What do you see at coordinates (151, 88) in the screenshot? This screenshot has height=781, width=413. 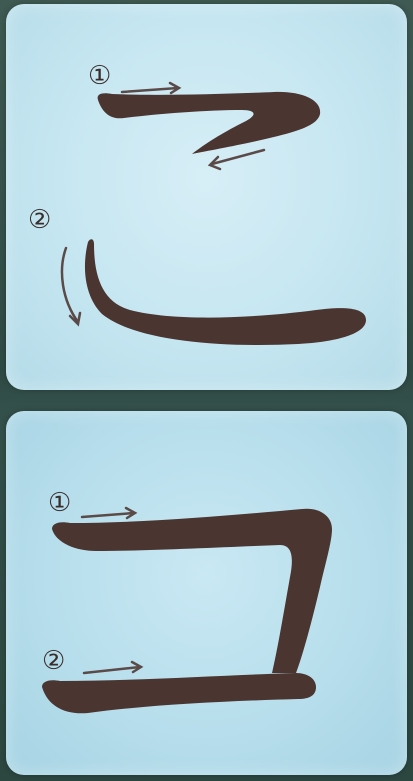 I see `ko-stroke-1-arrow` at bounding box center [151, 88].